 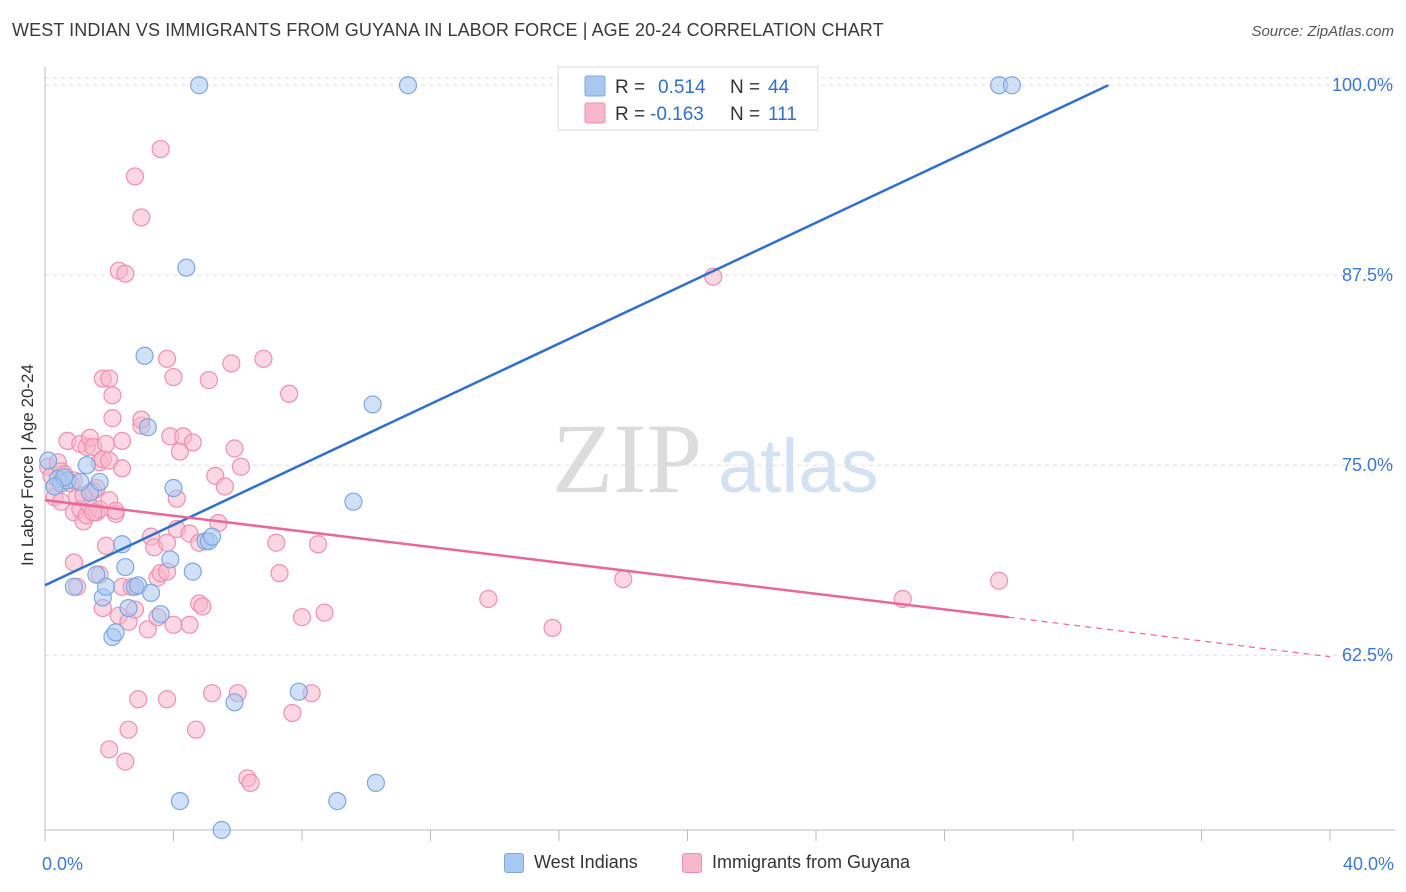 What do you see at coordinates (630, 87) in the screenshot?
I see `legend-r-label-1: R =` at bounding box center [630, 87].